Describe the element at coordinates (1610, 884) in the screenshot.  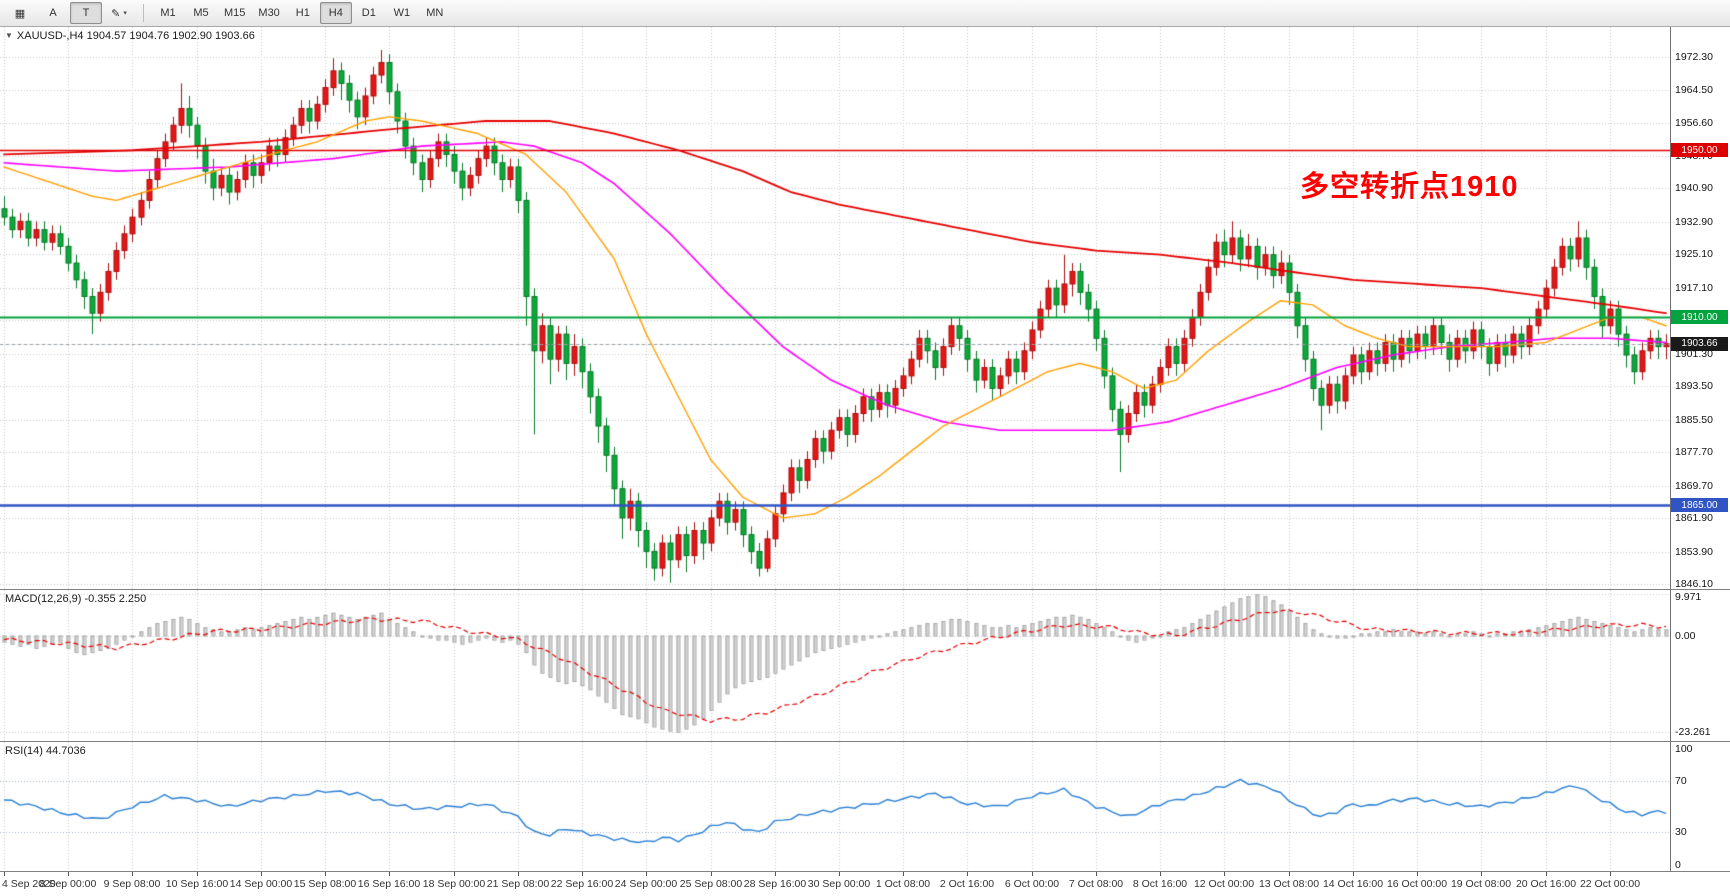
I see `time-axis-label: 22 Oct 00:00` at that location.